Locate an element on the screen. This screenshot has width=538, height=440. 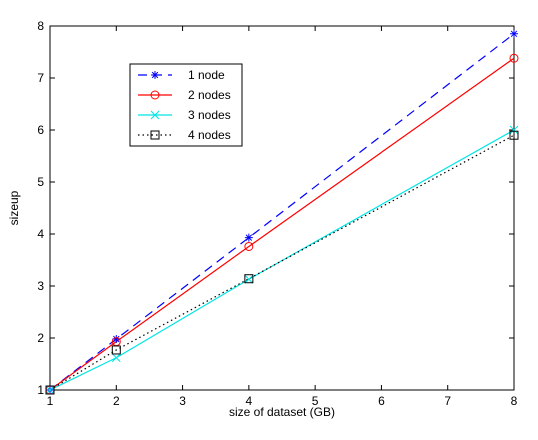
legend: 1 node 2 nodes 3 nodes 4 nodes is located at coordinates (186, 105).